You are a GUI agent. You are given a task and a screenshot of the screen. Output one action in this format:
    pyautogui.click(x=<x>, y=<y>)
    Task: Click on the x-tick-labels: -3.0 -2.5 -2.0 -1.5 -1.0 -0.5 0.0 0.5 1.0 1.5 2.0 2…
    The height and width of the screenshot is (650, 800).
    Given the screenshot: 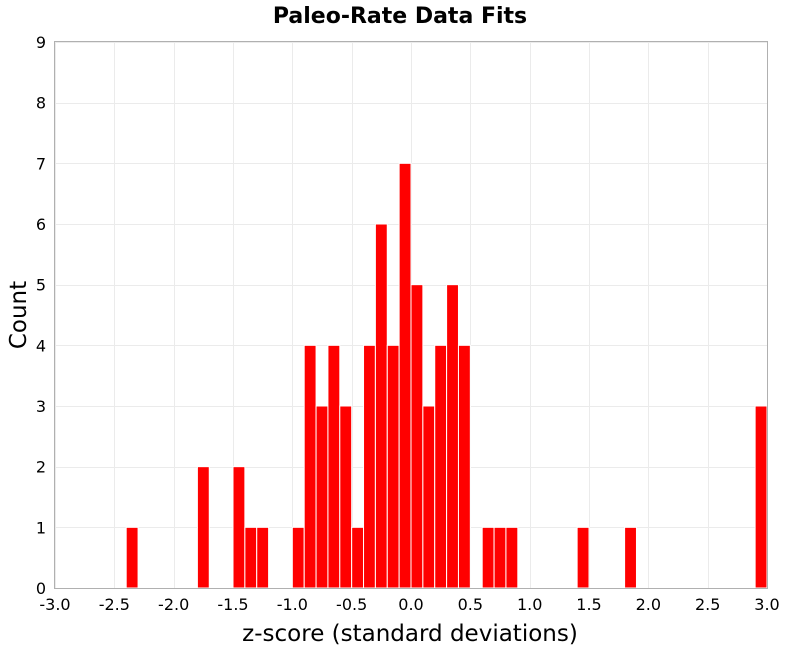 What is the action you would take?
    pyautogui.click(x=409, y=604)
    